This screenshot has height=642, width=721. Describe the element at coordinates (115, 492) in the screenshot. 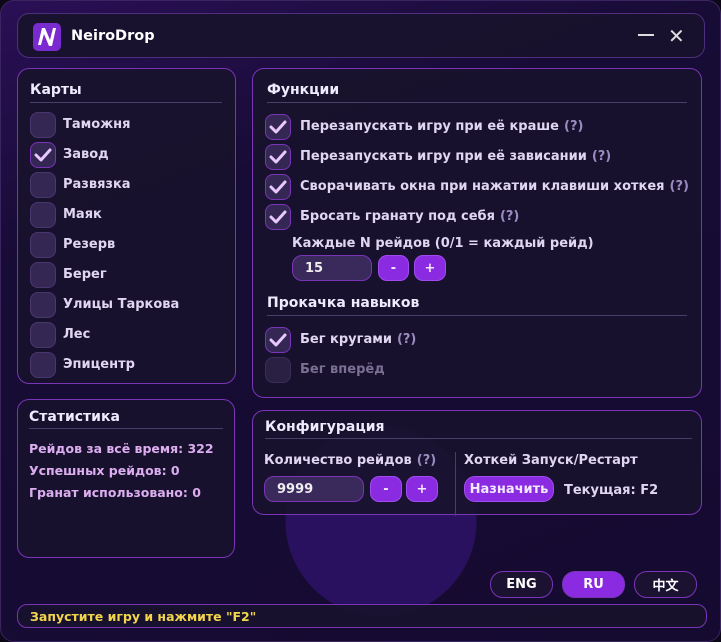

I see `stat-grenades-used: Гранат использовано: 0` at that location.